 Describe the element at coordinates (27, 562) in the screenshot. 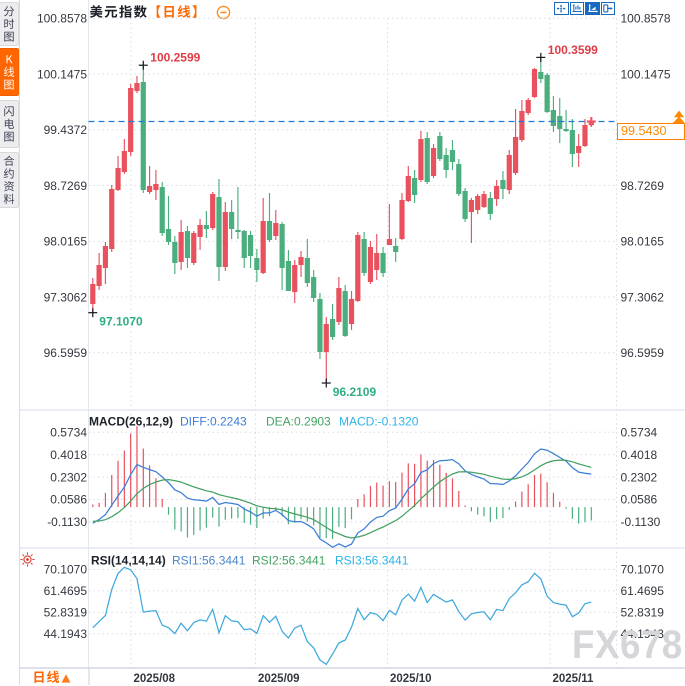

I see `indicator-settings-icon` at that location.